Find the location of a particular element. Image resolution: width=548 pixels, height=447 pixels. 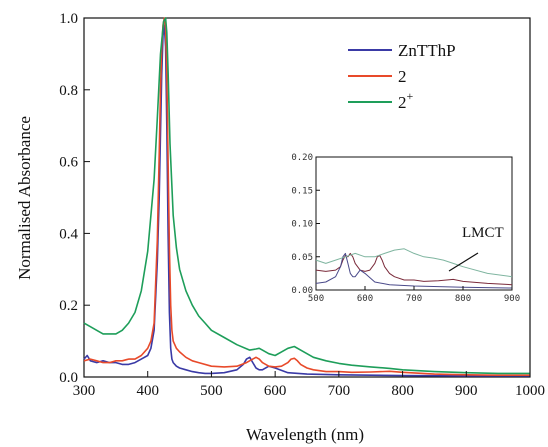

lmct-annotation: LMCT is located at coordinates (483, 233).